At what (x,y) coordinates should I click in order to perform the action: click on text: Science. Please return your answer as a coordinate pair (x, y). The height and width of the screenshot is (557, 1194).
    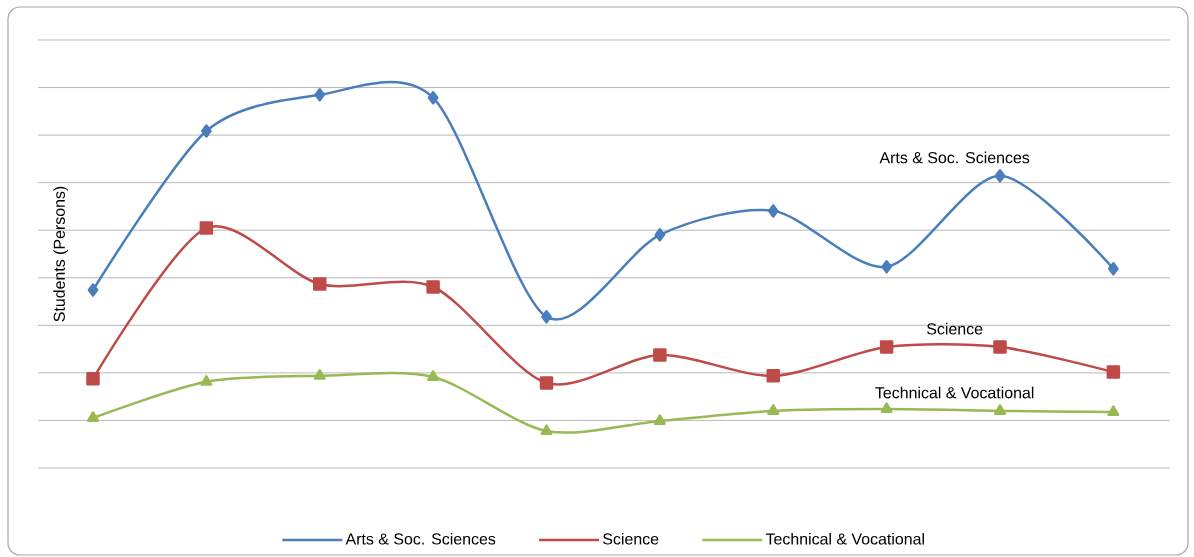
    Looking at the image, I should click on (955, 328).